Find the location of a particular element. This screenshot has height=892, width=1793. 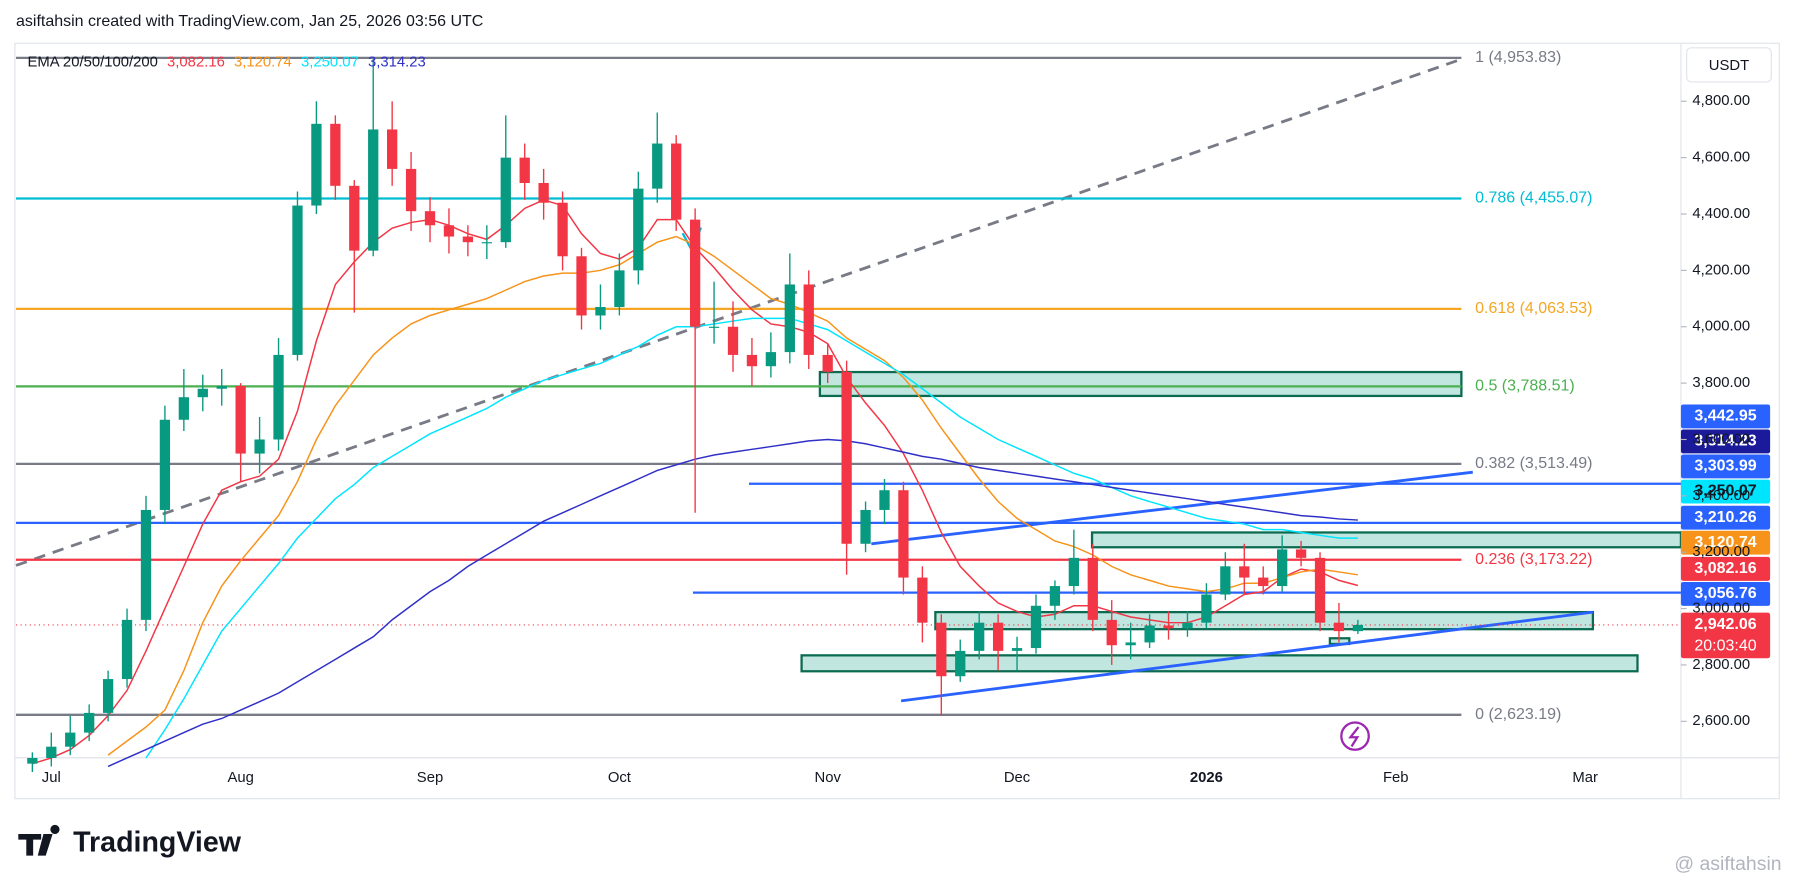

logo-icon is located at coordinates (39, 840).